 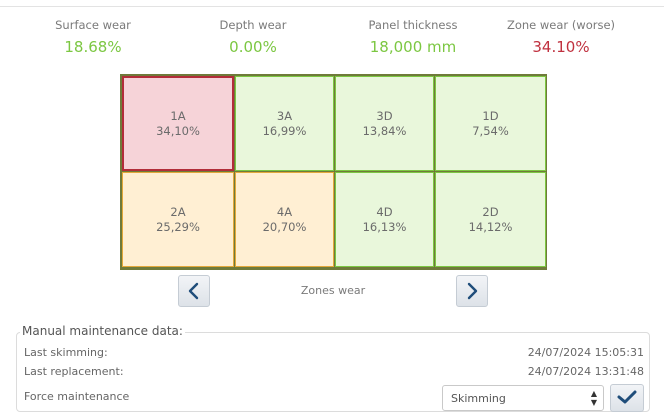 I want to click on force-maintenance-label: Force maintenance, so click(x=77, y=396).